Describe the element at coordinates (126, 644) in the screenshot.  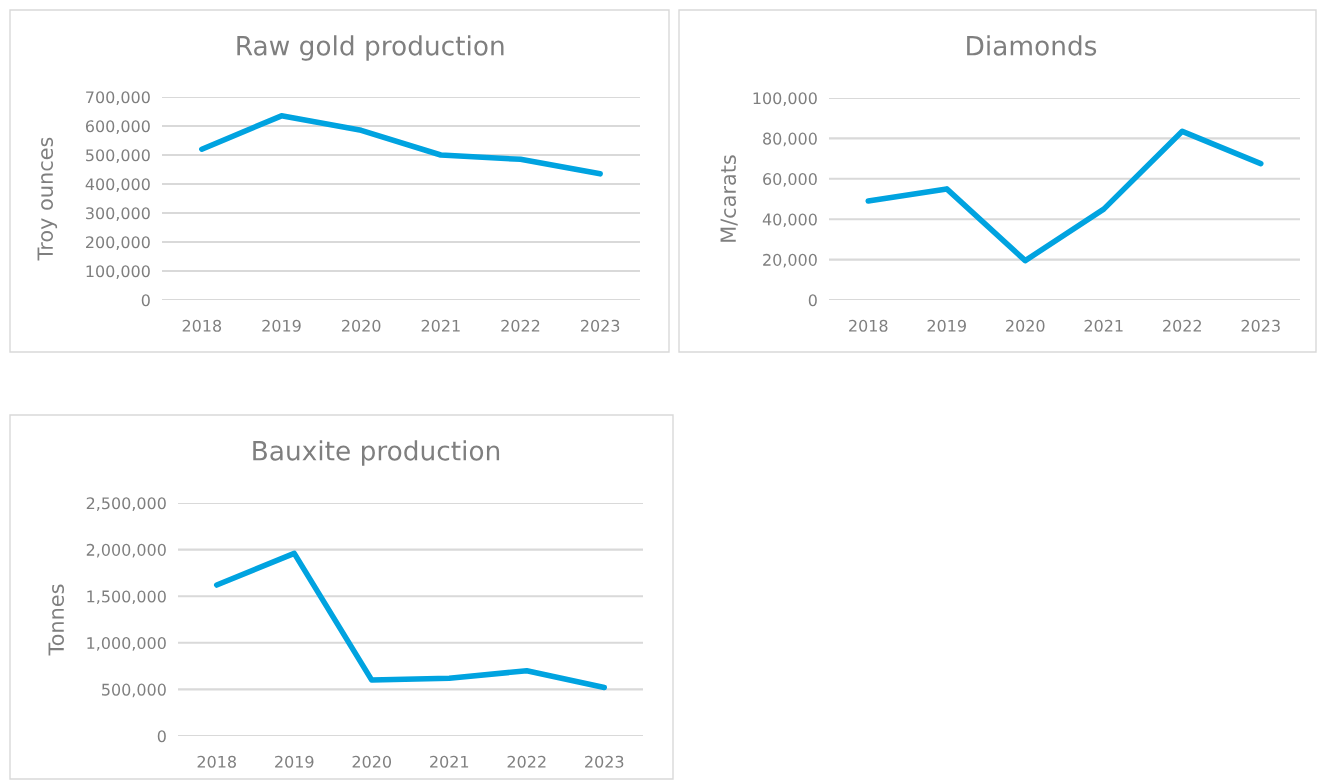
I see `y-tick-label: 1,000,000` at that location.